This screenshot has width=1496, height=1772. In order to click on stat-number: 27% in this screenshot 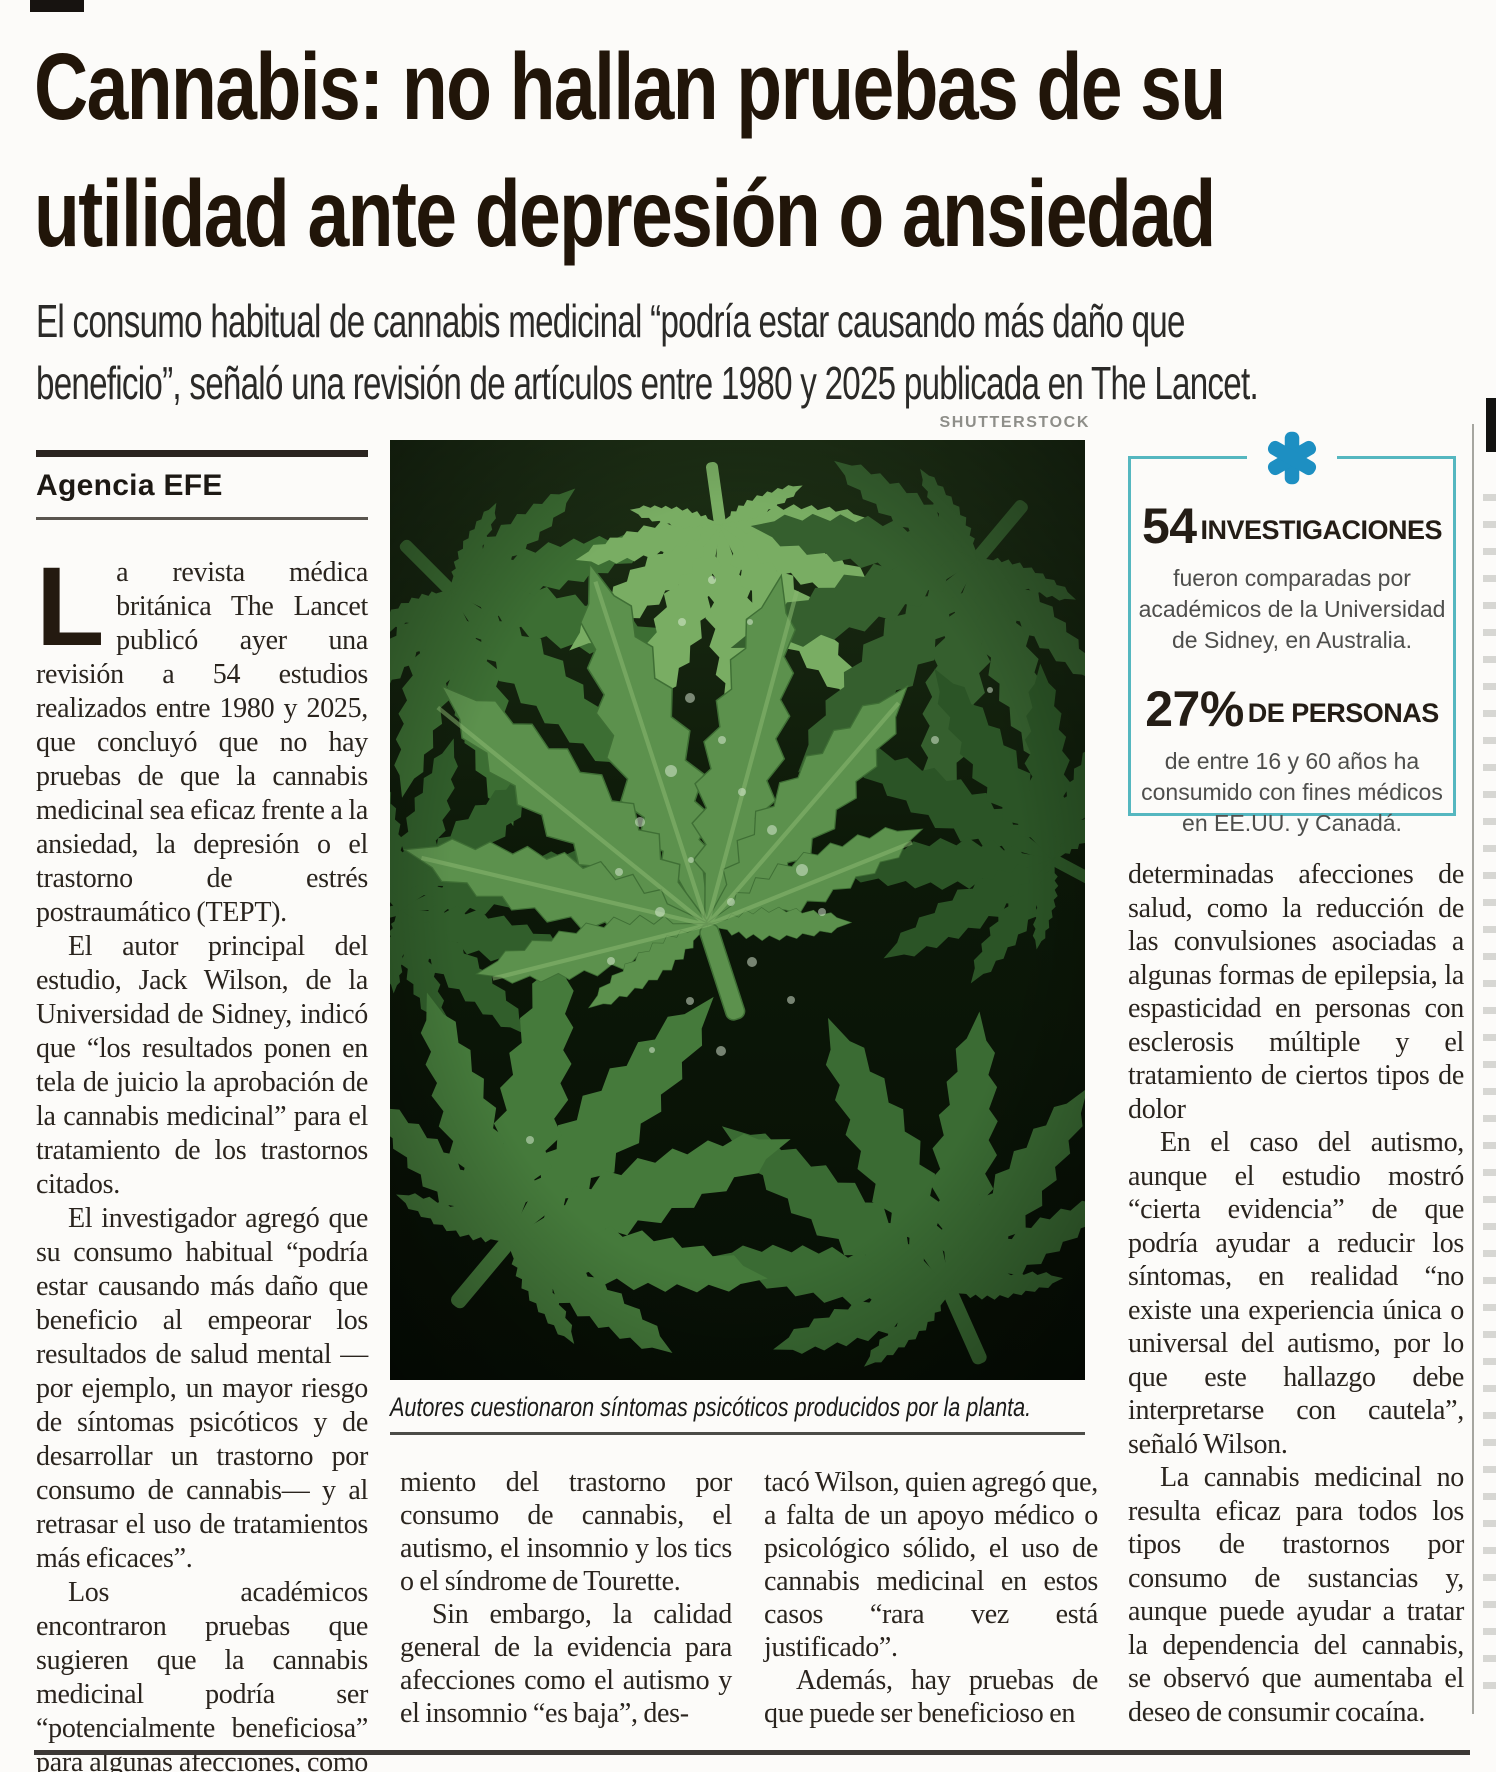, I will do `click(1194, 709)`.